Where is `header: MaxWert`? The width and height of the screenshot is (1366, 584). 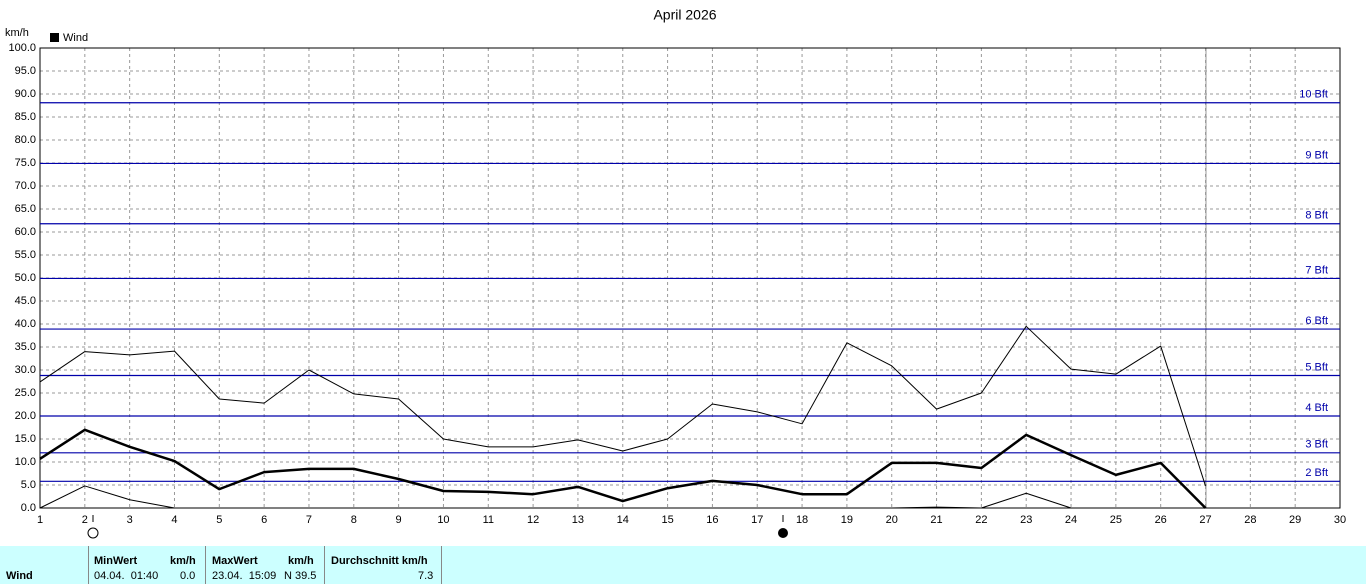 header: MaxWert is located at coordinates (235, 561).